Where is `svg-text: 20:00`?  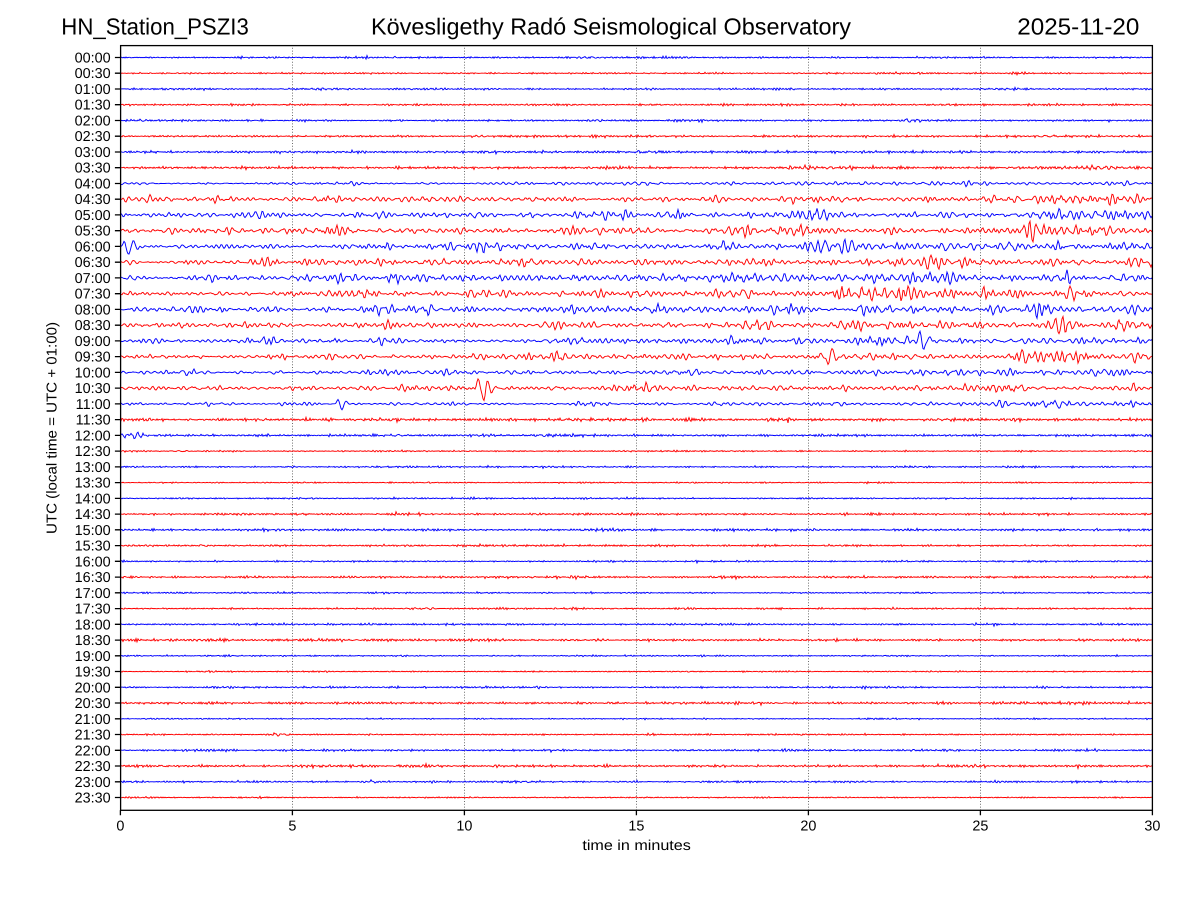
svg-text: 20:00 is located at coordinates (93, 688).